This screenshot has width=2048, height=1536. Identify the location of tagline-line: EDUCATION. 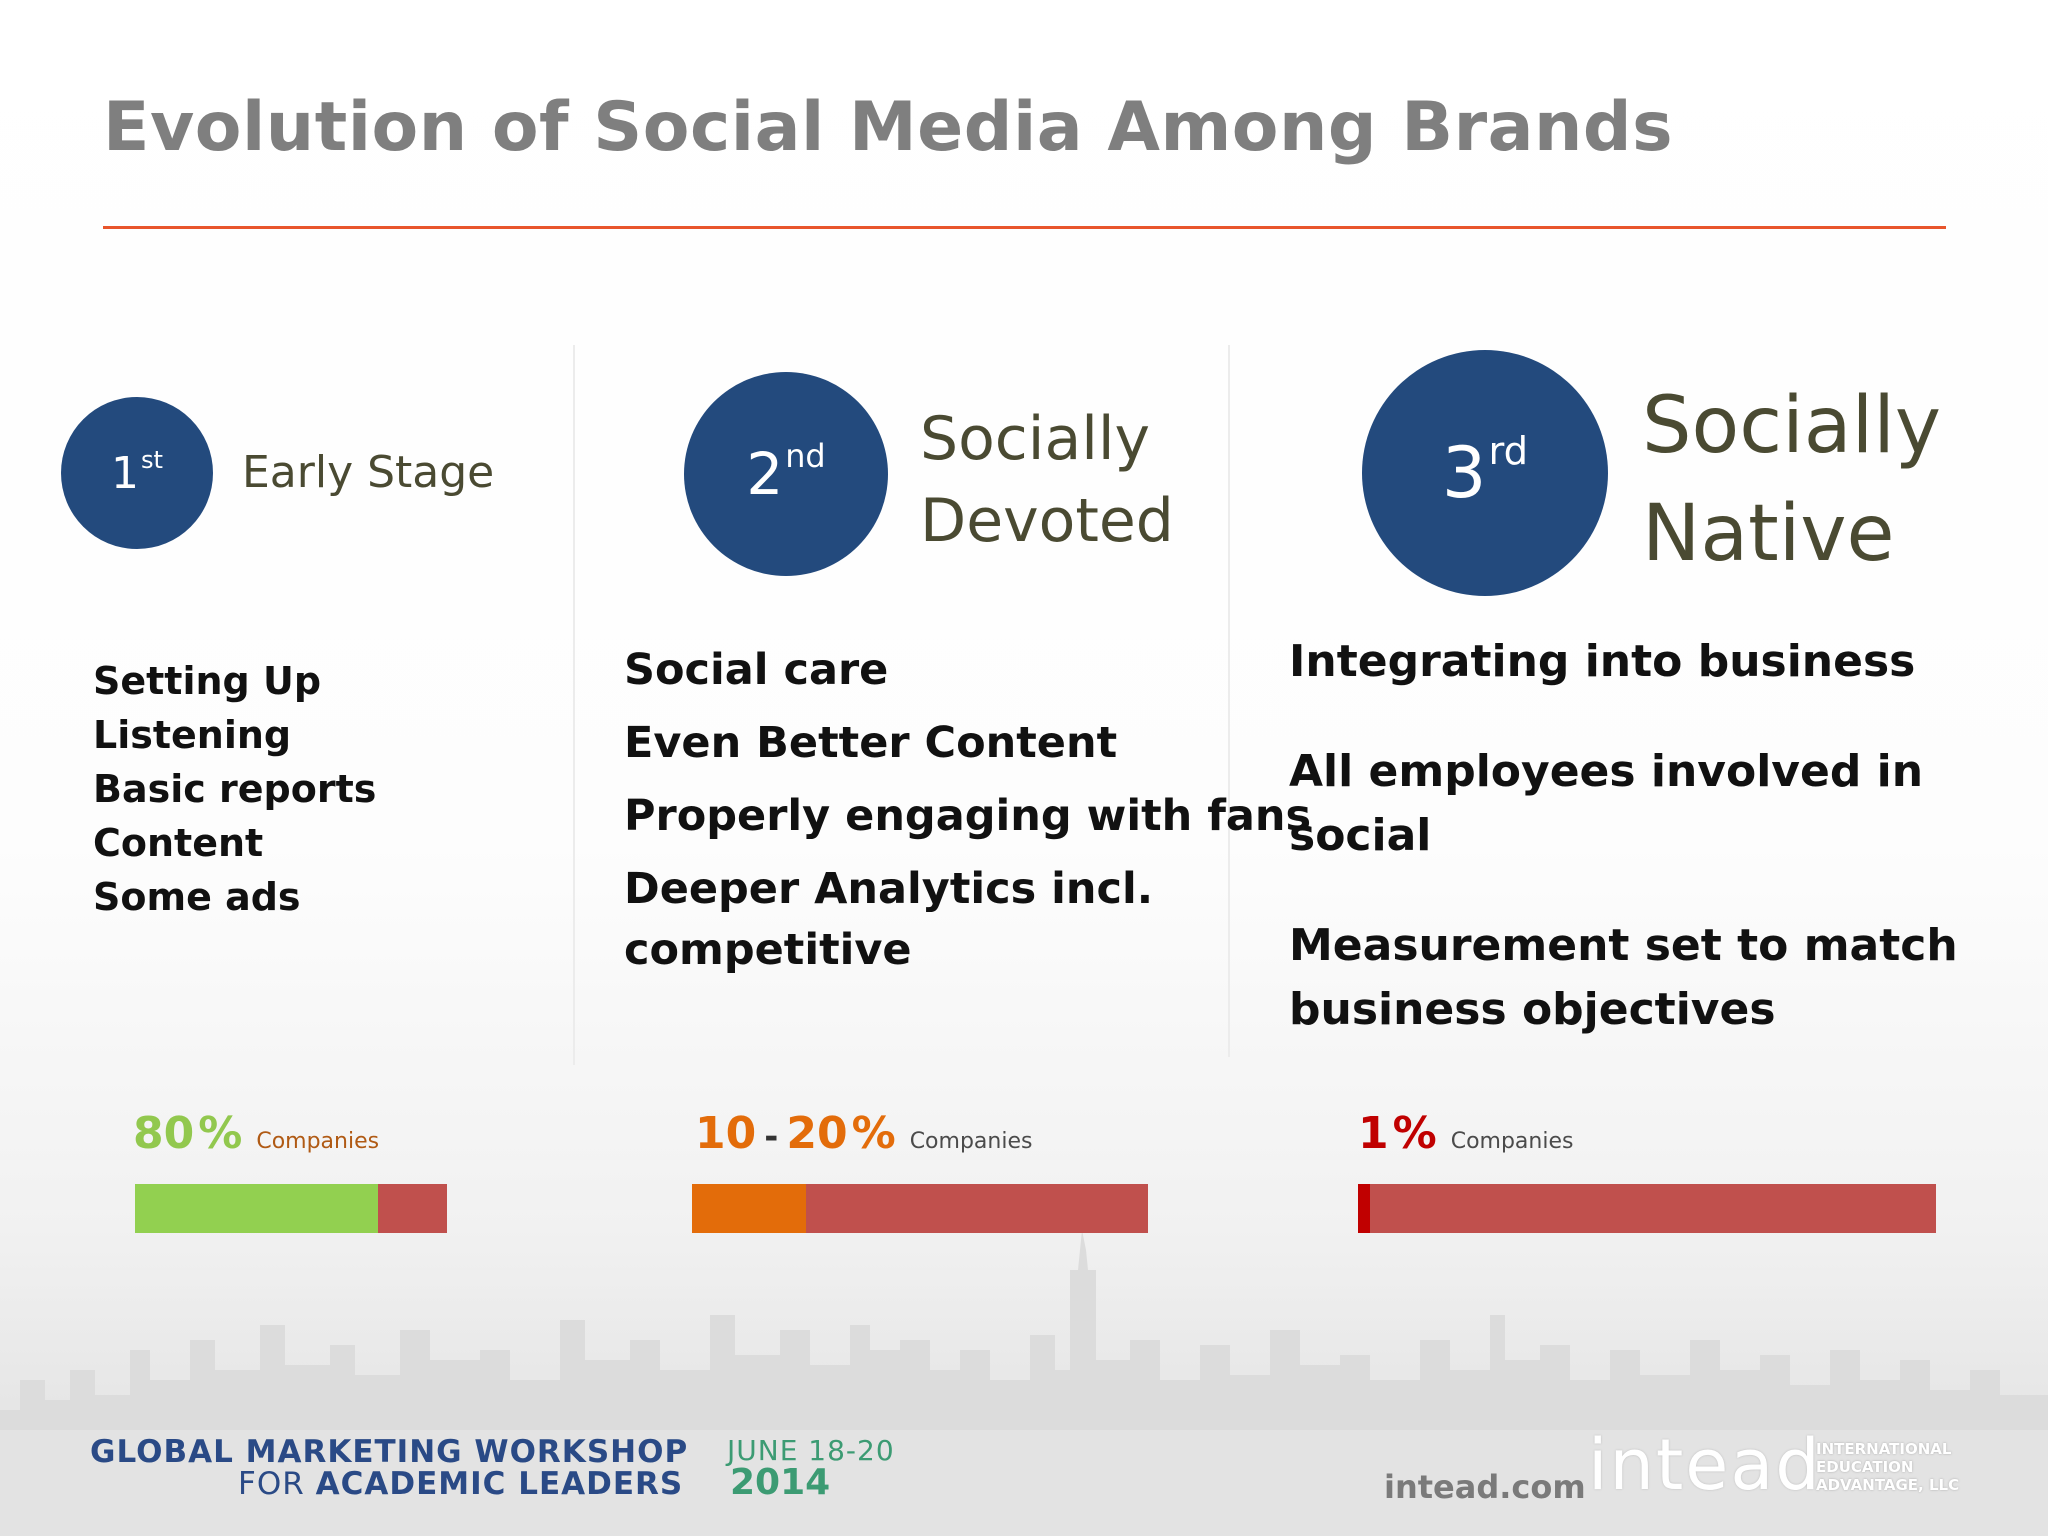
(1865, 1467).